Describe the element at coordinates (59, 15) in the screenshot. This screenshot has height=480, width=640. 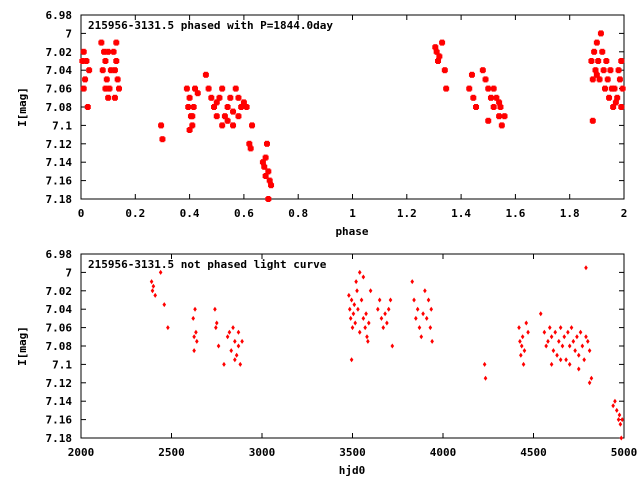
I see `phased-y-tick-label: 6.98` at that location.